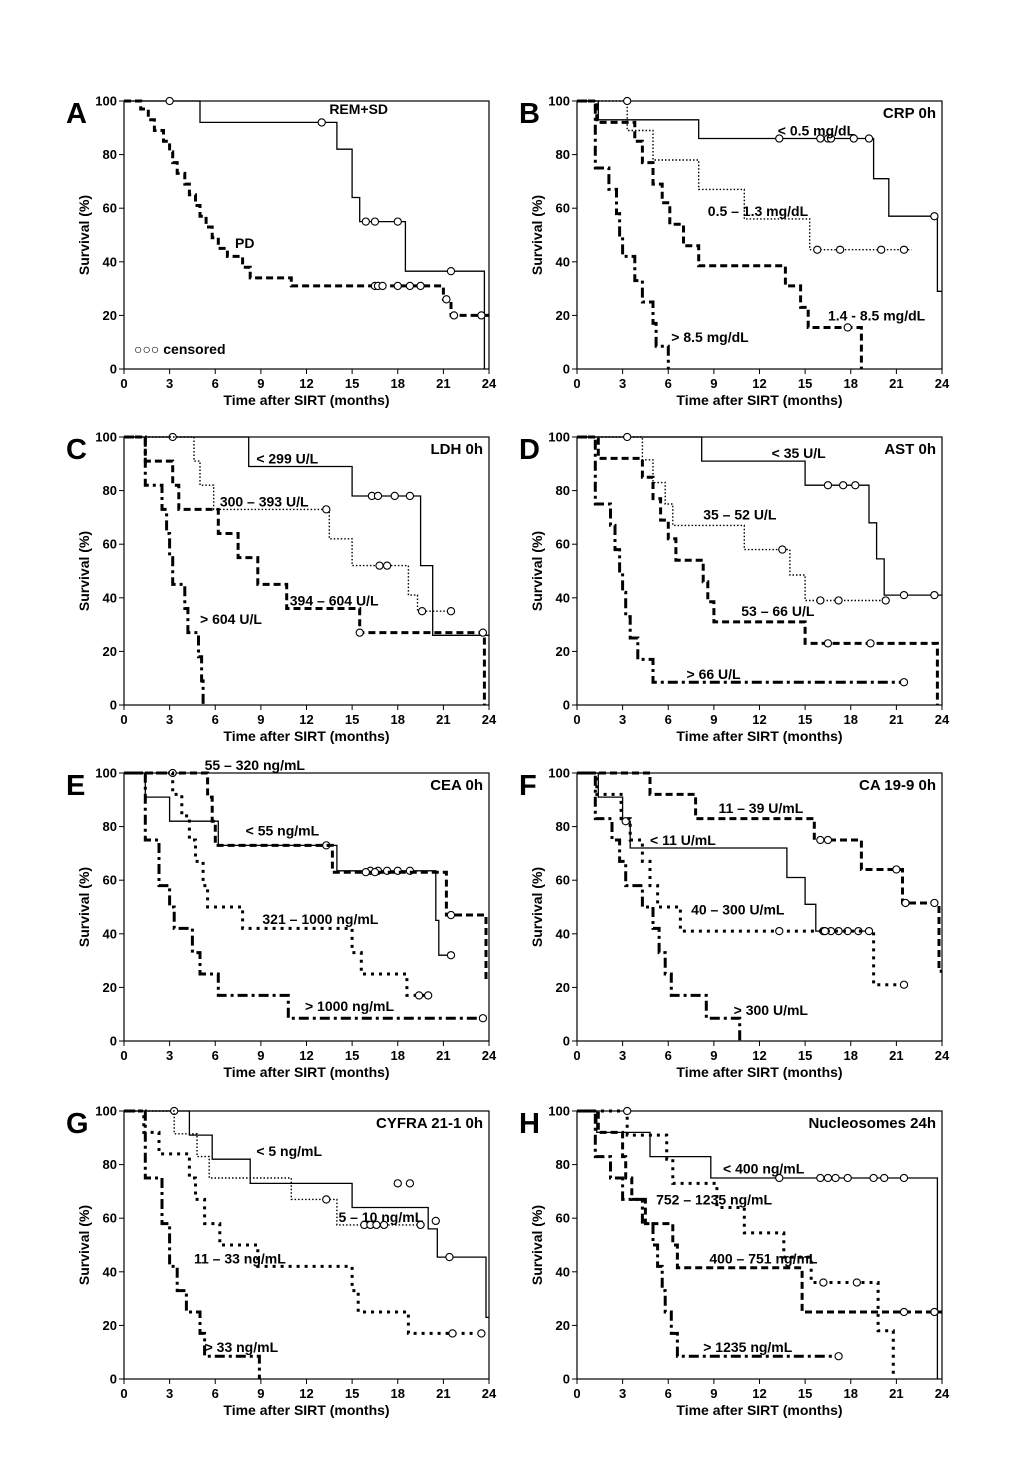 This screenshot has height=1479, width=1024. I want to click on y-tick-label: 100, so click(106, 437).